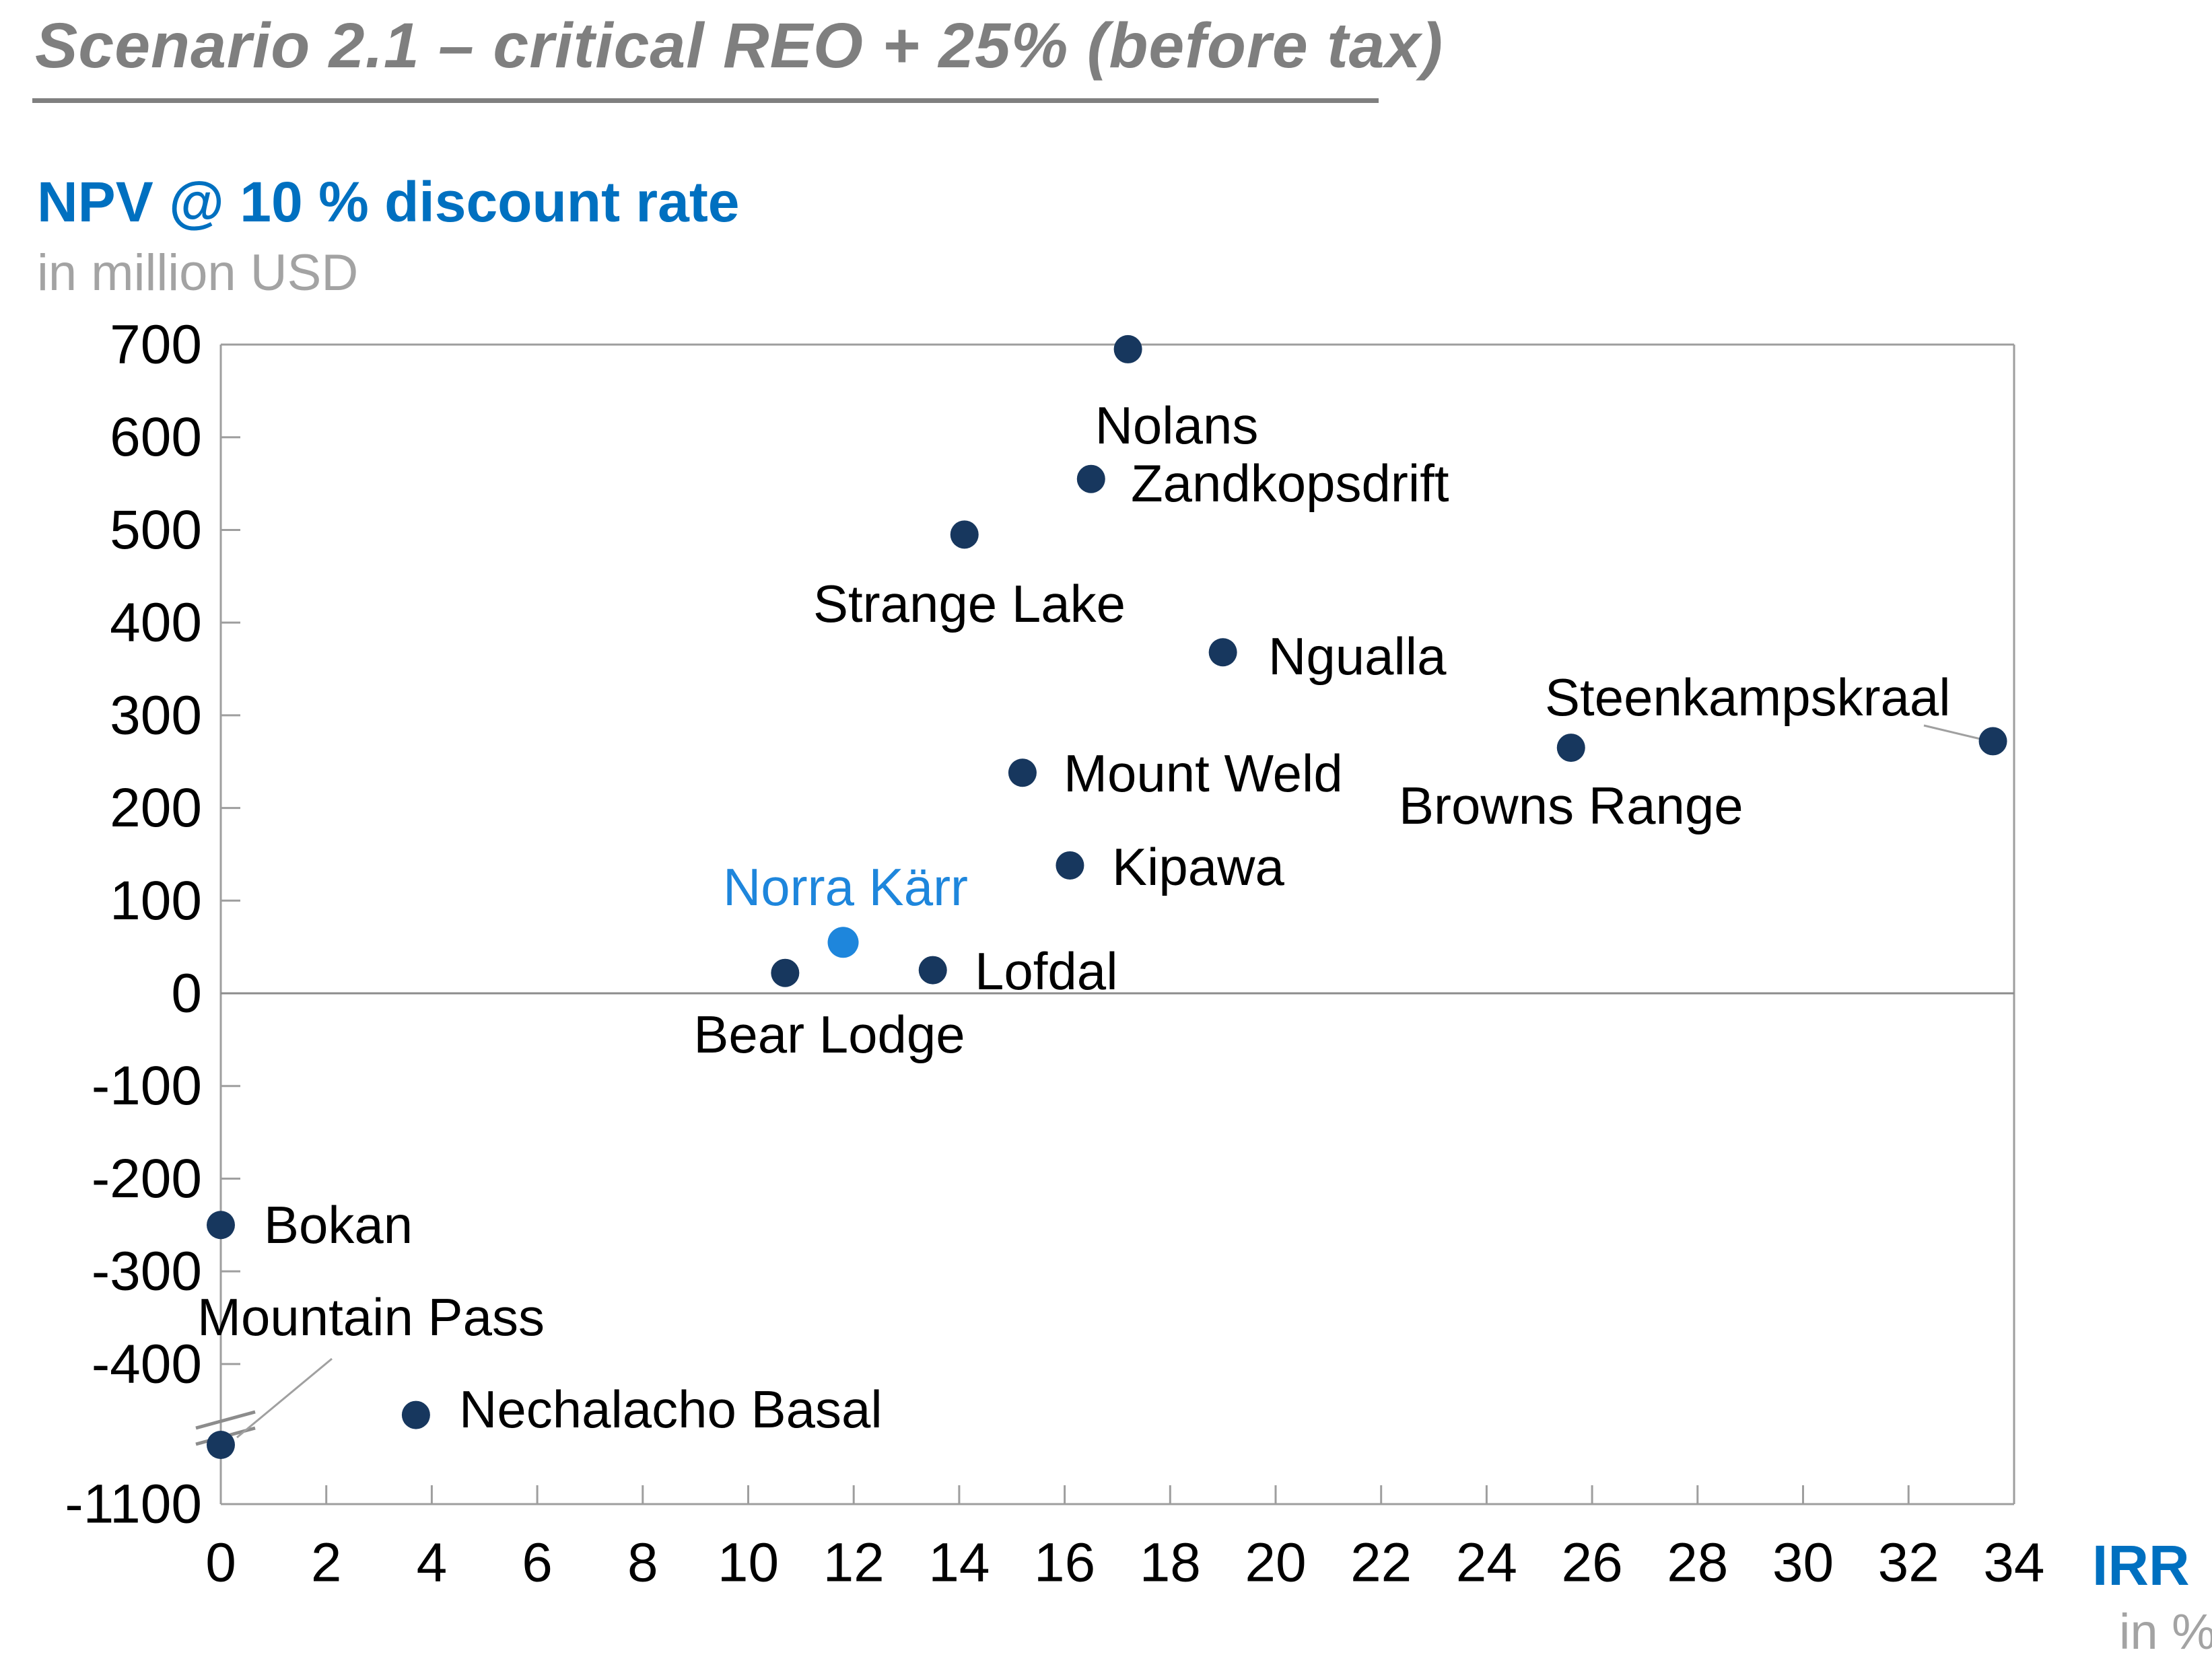 This screenshot has width=2212, height=1671. Describe the element at coordinates (854, 1563) in the screenshot. I see `x-tick-label: 12` at that location.